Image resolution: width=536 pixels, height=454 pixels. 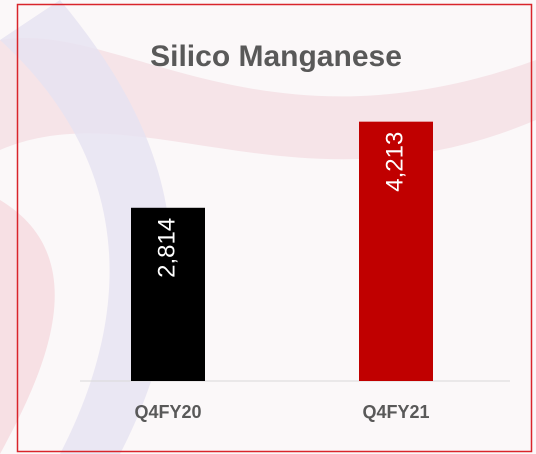 What do you see at coordinates (167, 412) in the screenshot?
I see `x-tick-label: Q4FY20` at bounding box center [167, 412].